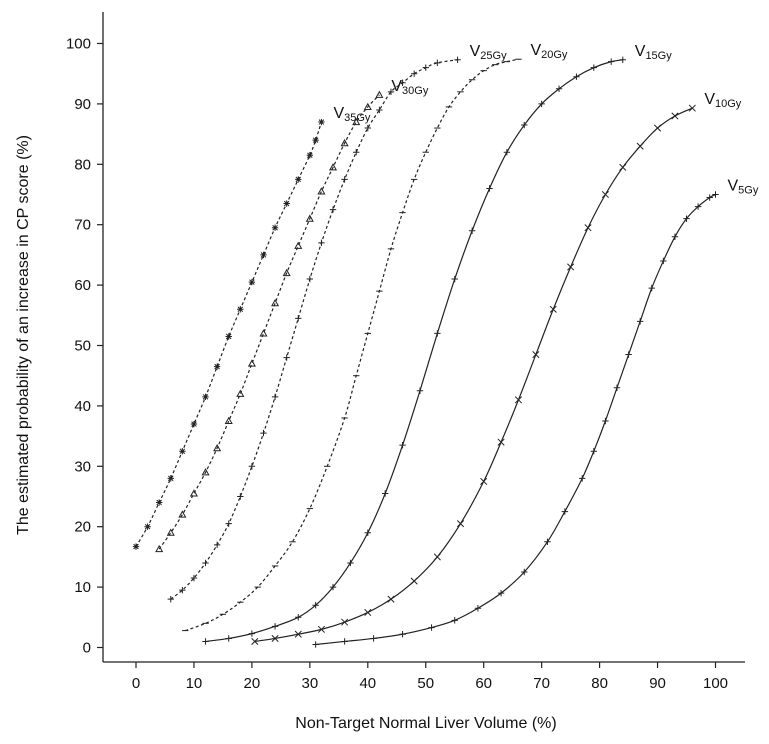 The height and width of the screenshot is (744, 769). What do you see at coordinates (599, 683) in the screenshot?
I see `x-tick-label: 80` at bounding box center [599, 683].